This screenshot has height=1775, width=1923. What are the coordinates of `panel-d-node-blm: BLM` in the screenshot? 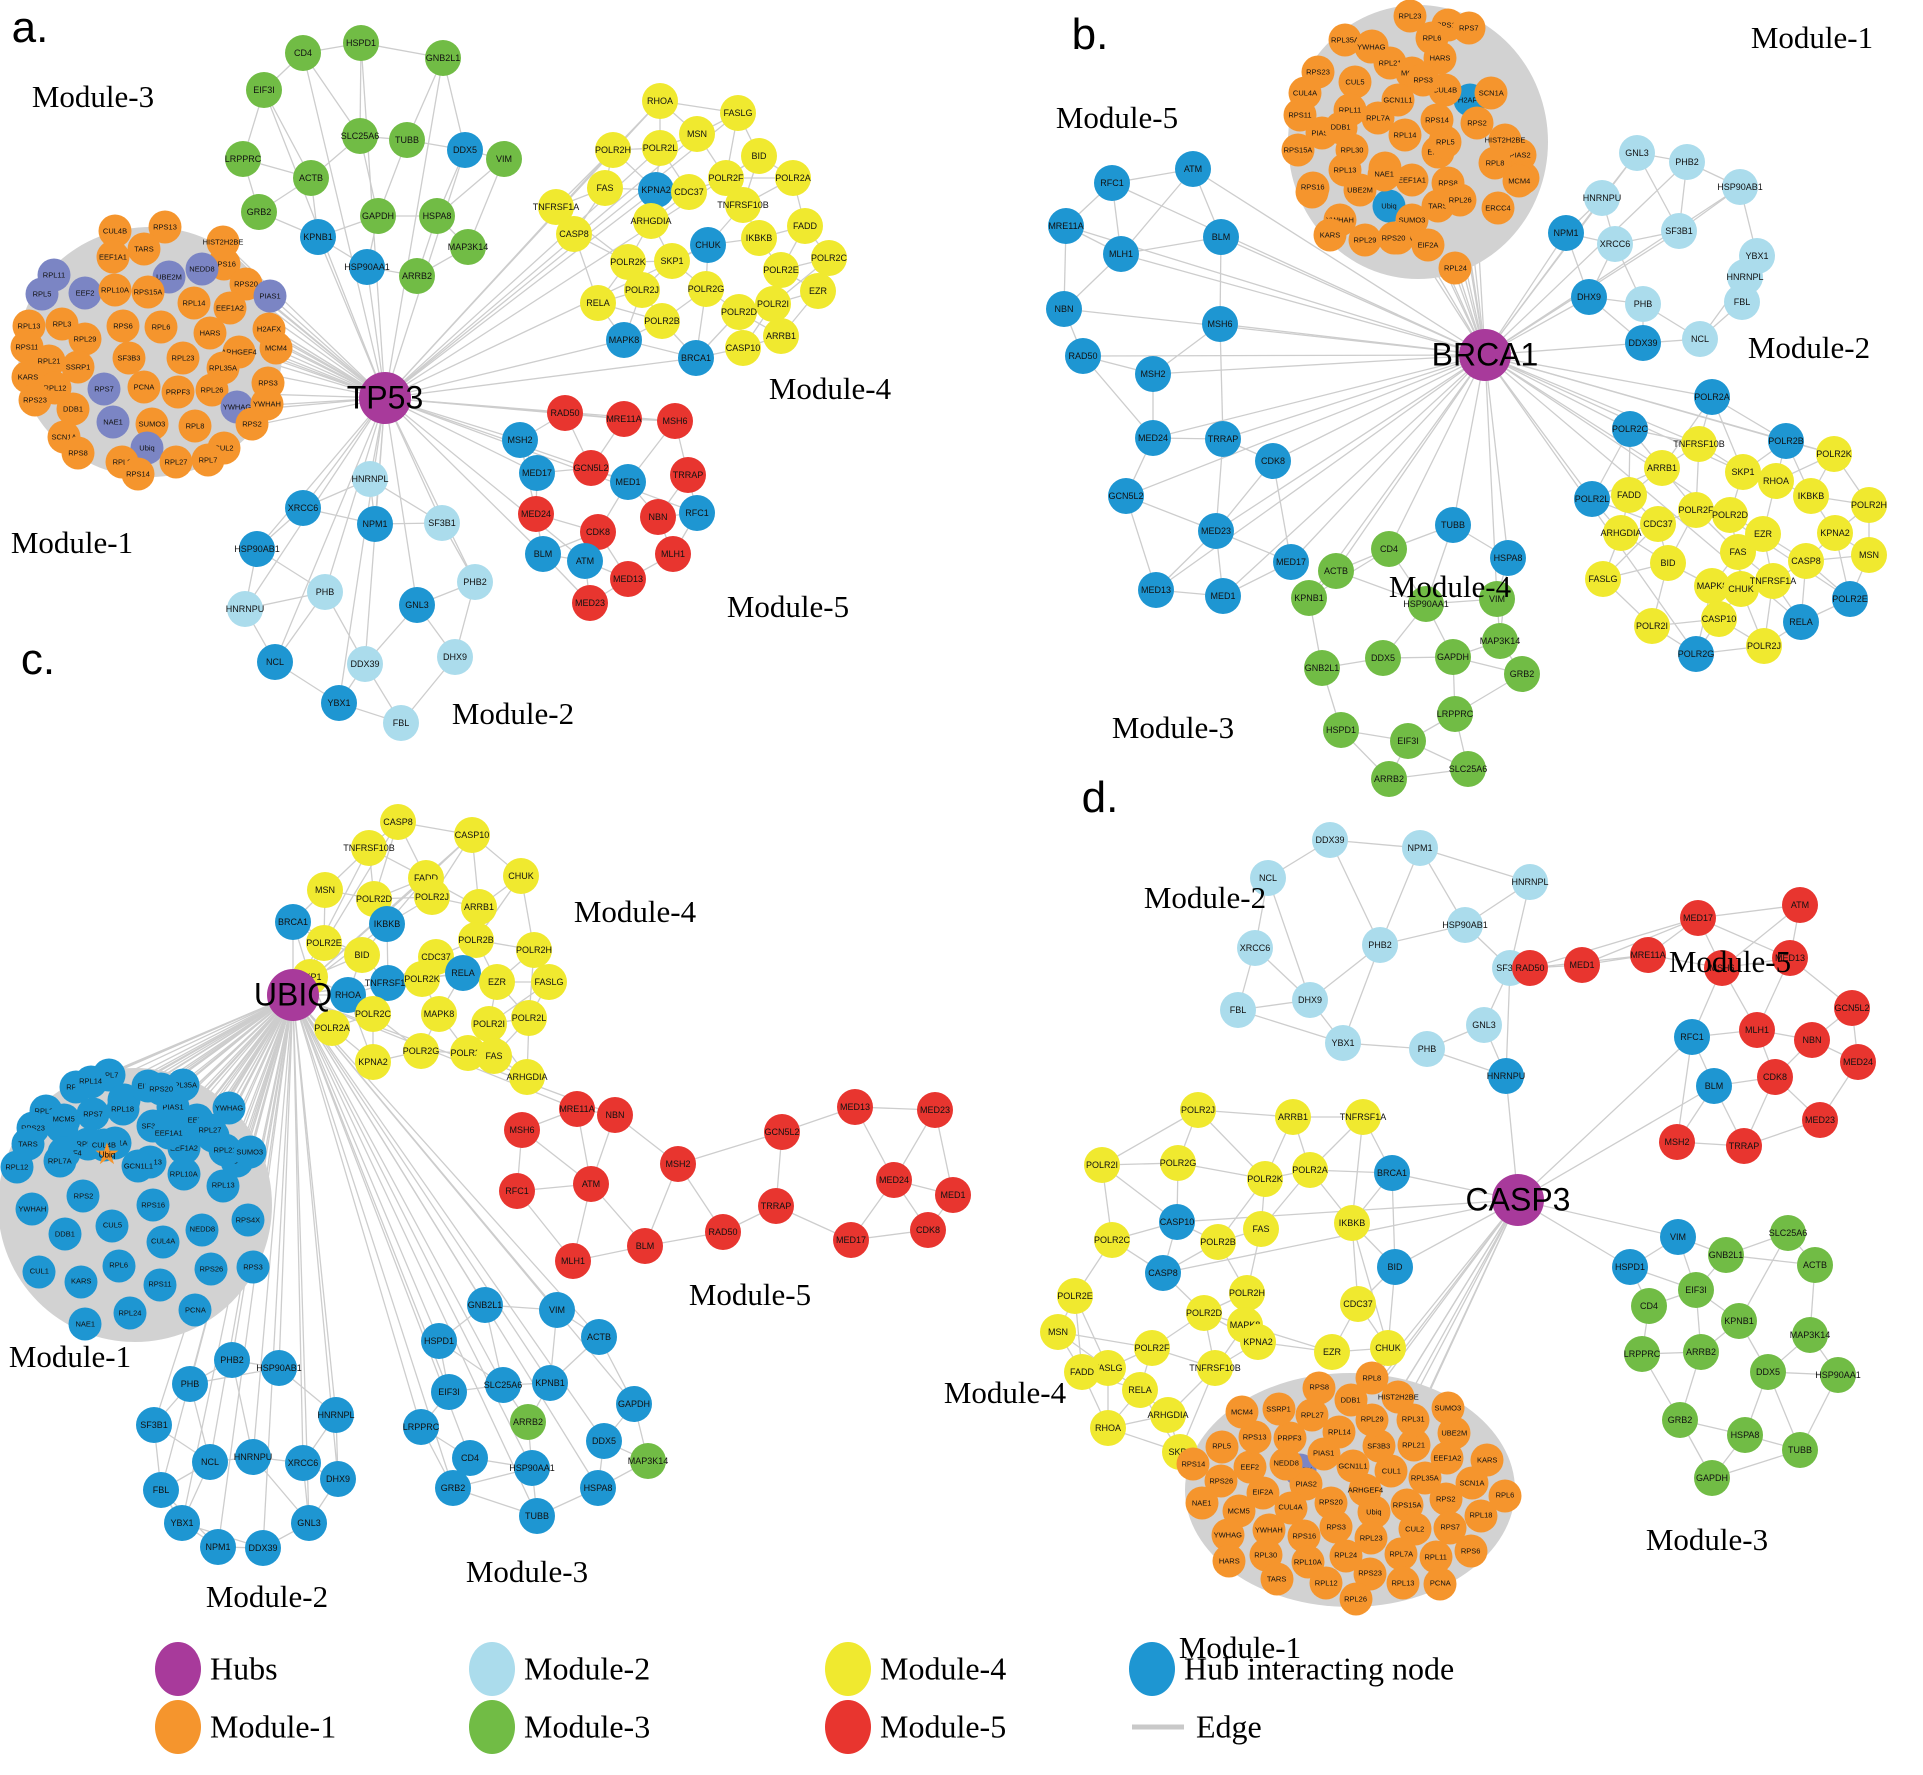 It's located at (1714, 1086).